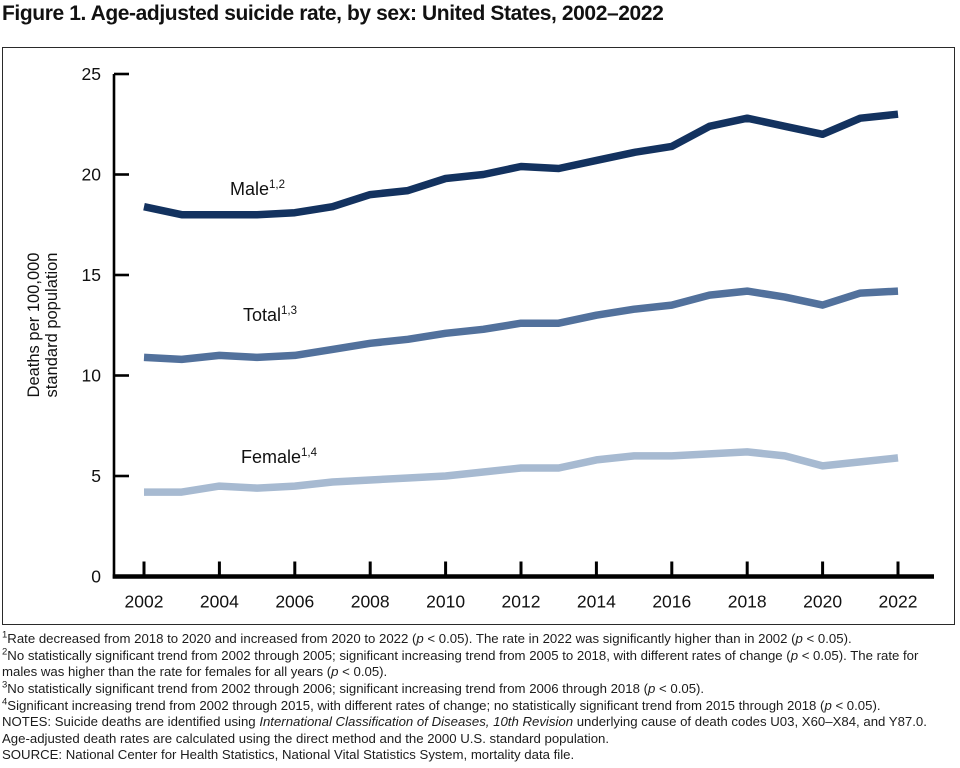 The image size is (960, 768). Describe the element at coordinates (521, 602) in the screenshot. I see `x-tick-label: 2012` at that location.